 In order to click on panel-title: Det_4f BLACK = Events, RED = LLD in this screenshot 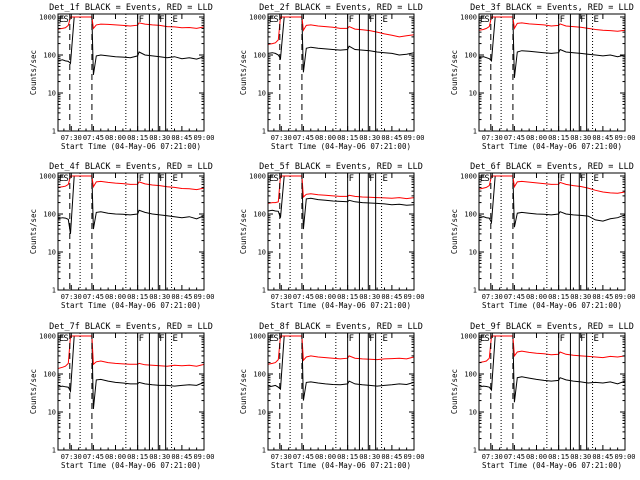, I will do `click(131, 167)`.